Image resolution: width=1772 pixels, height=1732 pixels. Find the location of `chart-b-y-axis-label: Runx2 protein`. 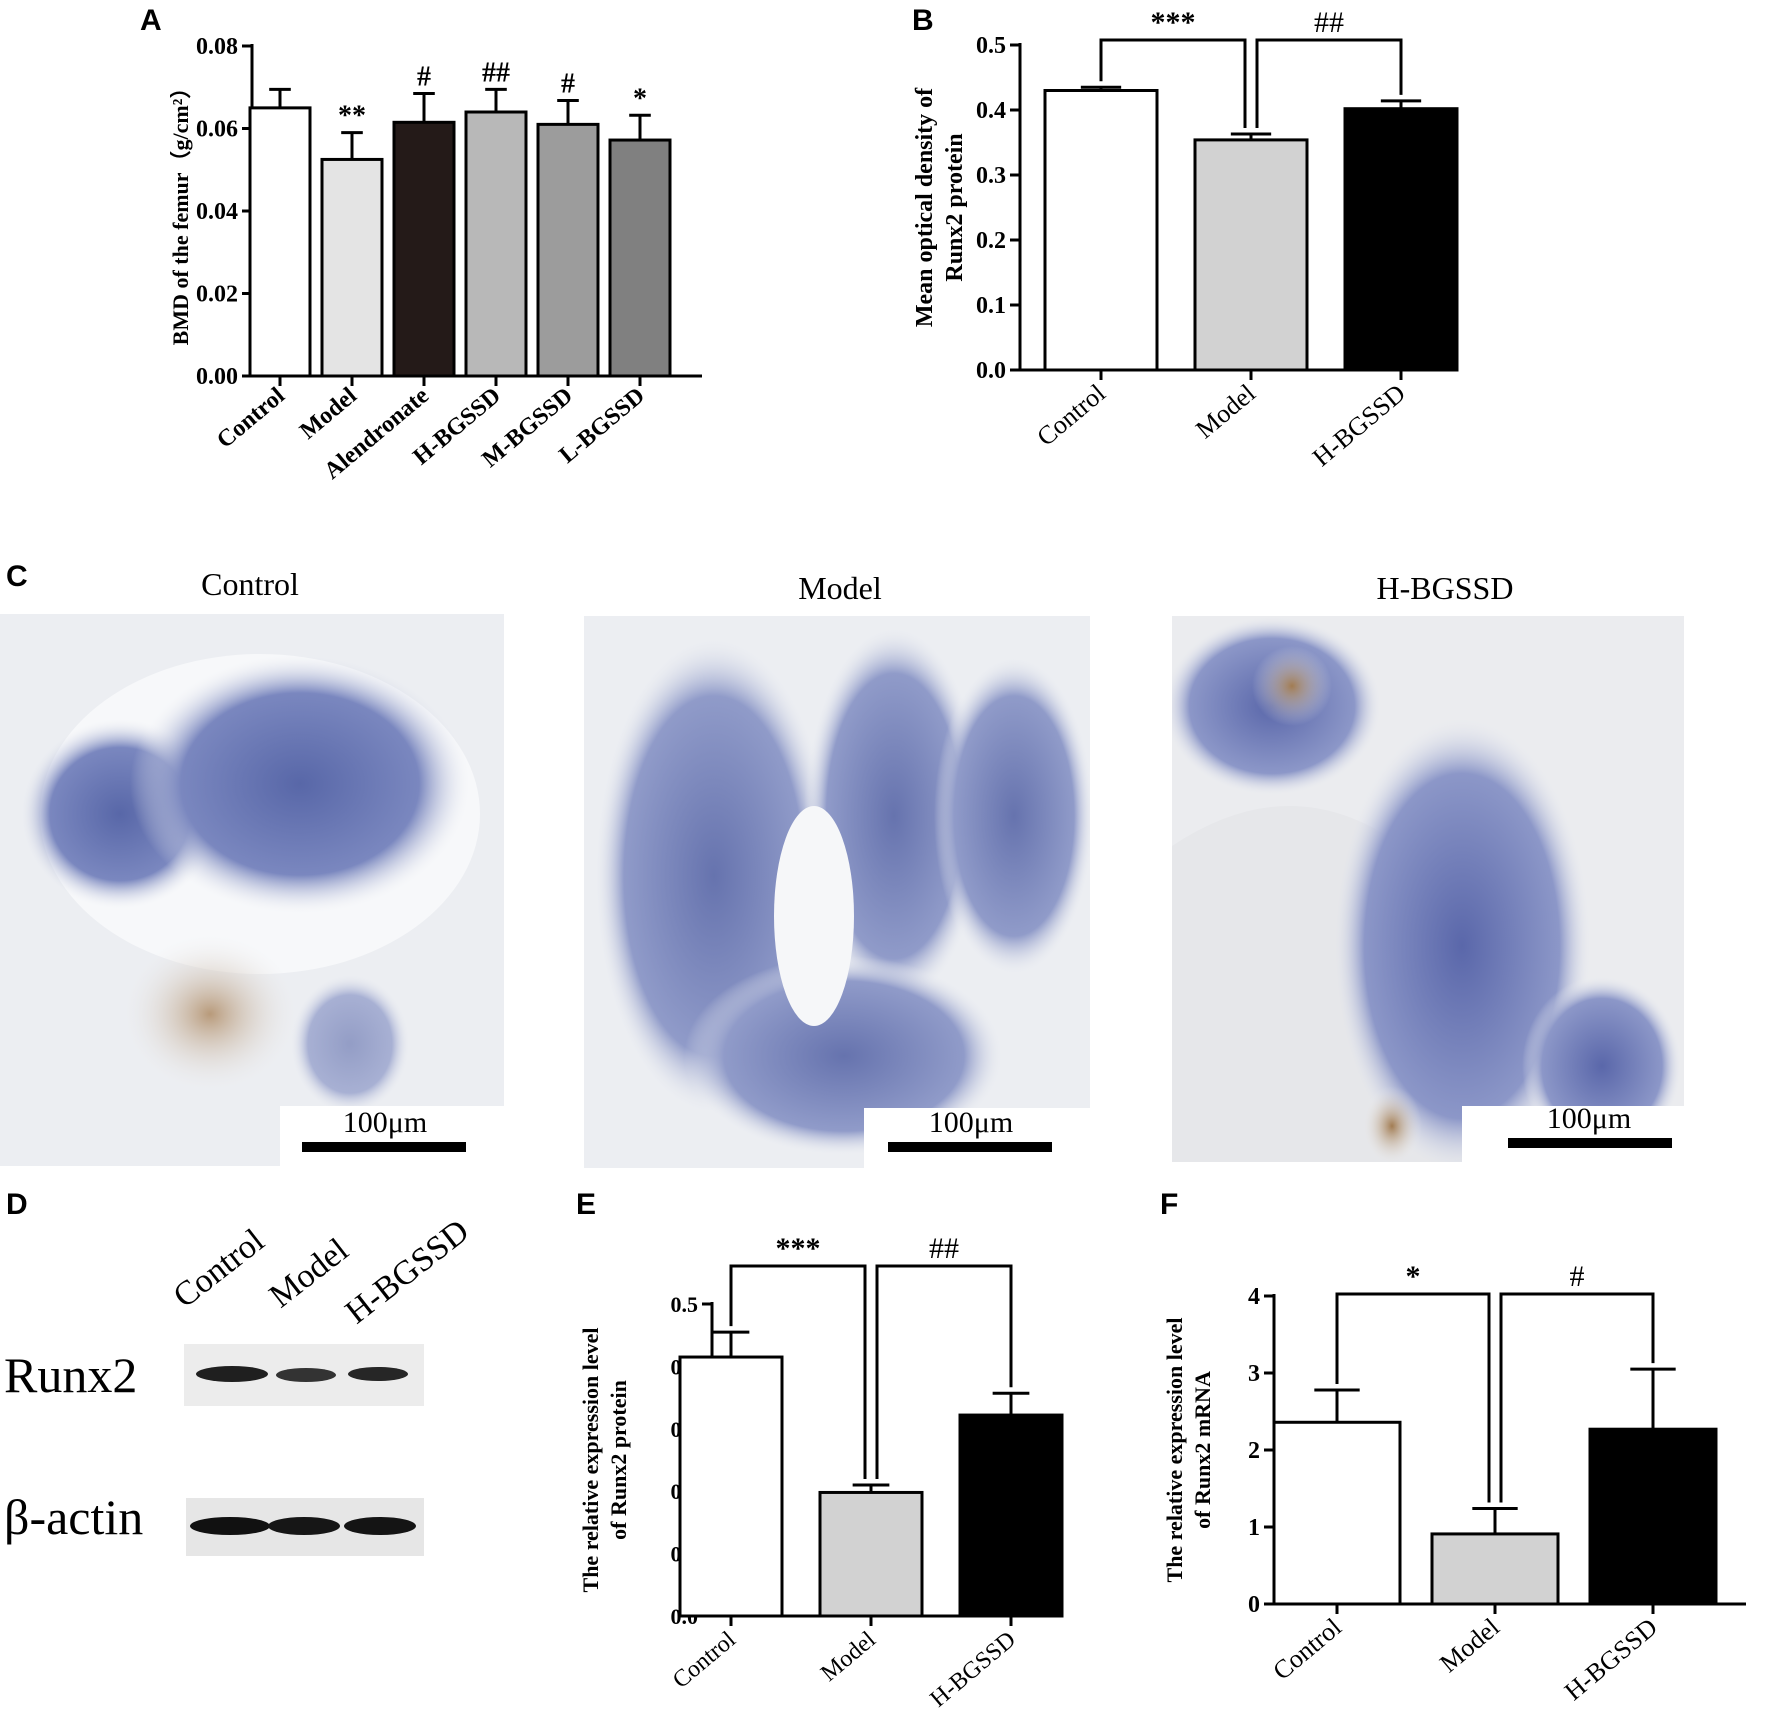

chart-b-y-axis-label: Runx2 protein is located at coordinates (955, 207).